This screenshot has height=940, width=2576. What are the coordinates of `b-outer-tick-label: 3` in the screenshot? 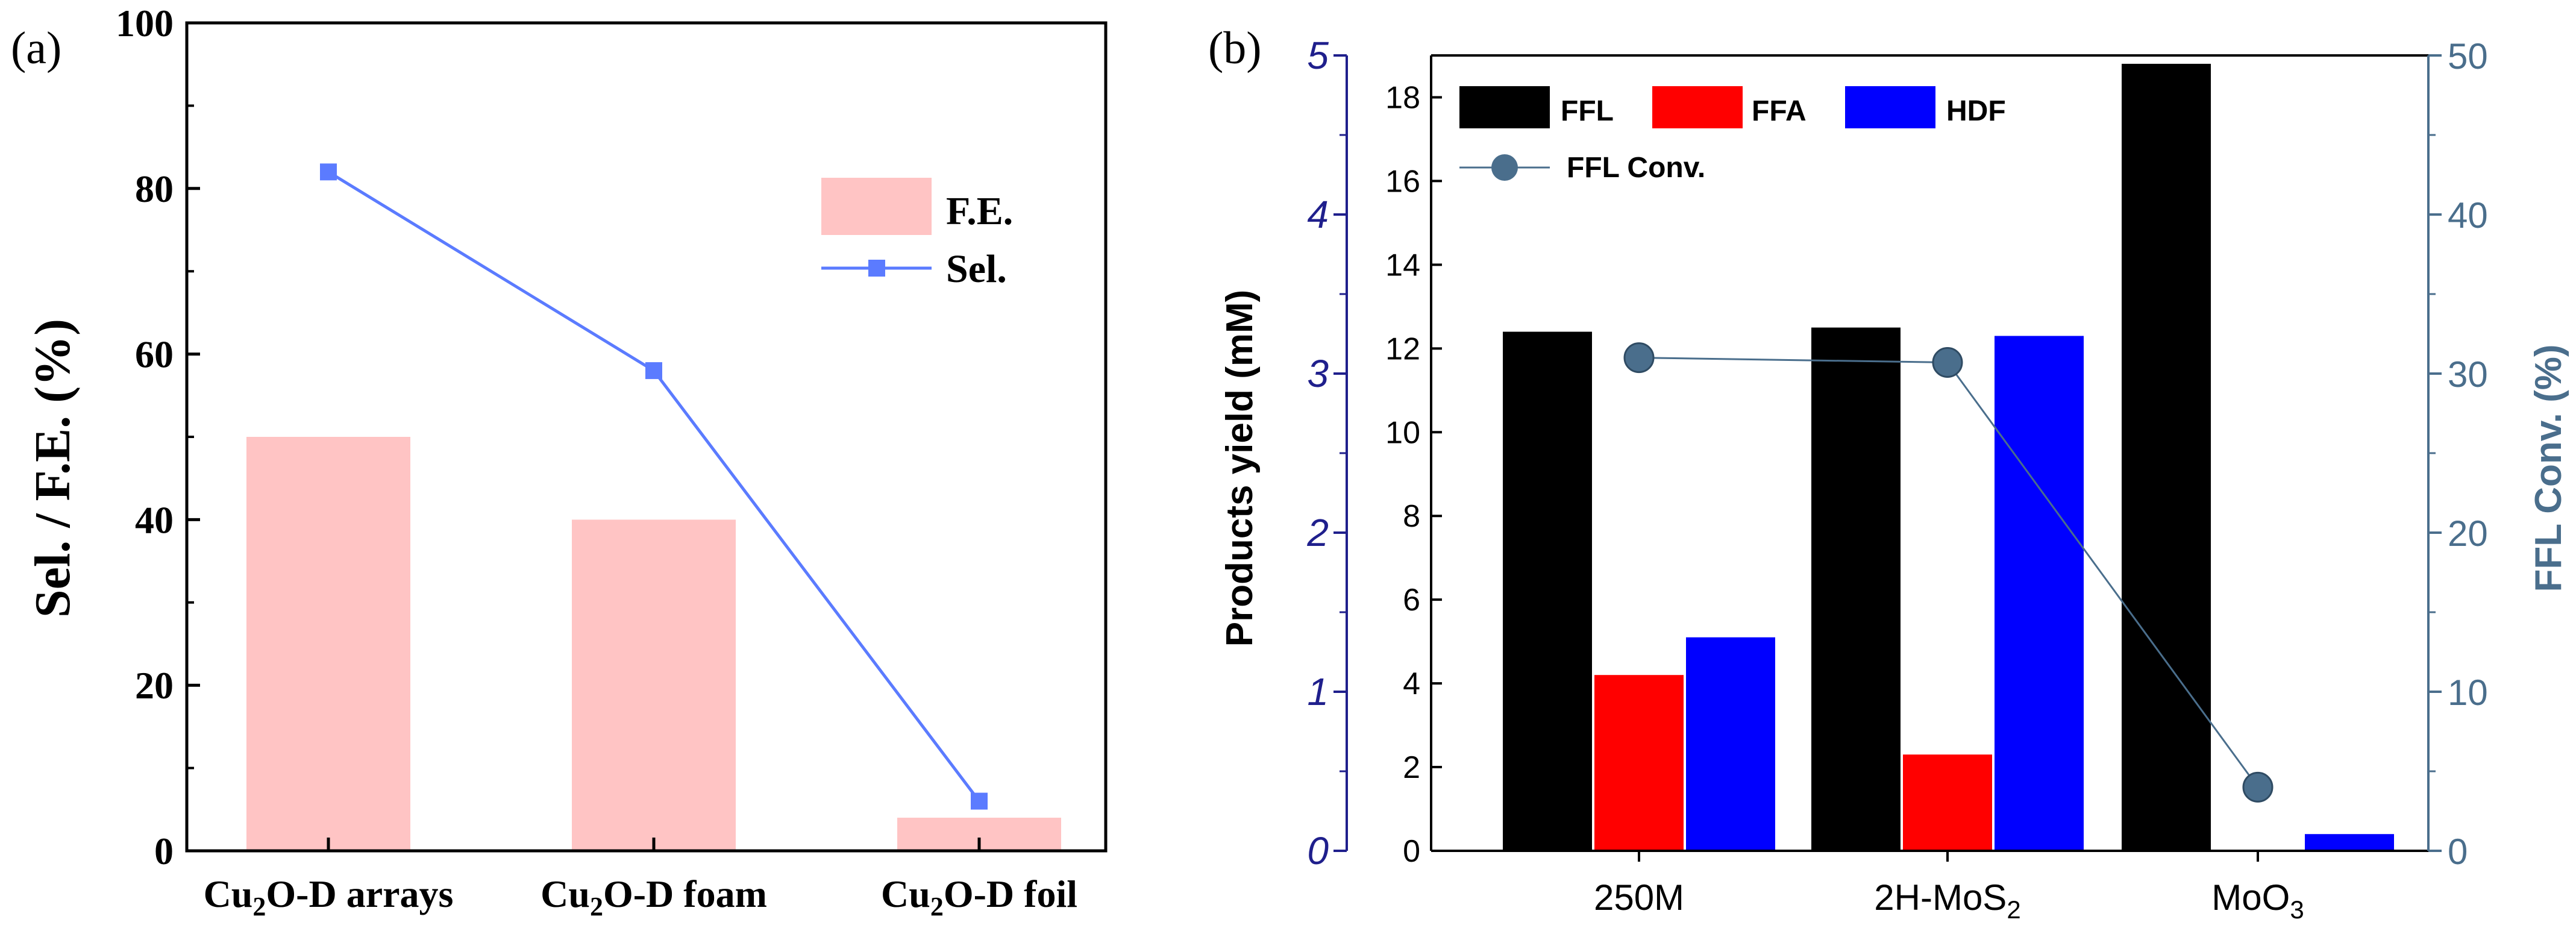 It's located at (1318, 373).